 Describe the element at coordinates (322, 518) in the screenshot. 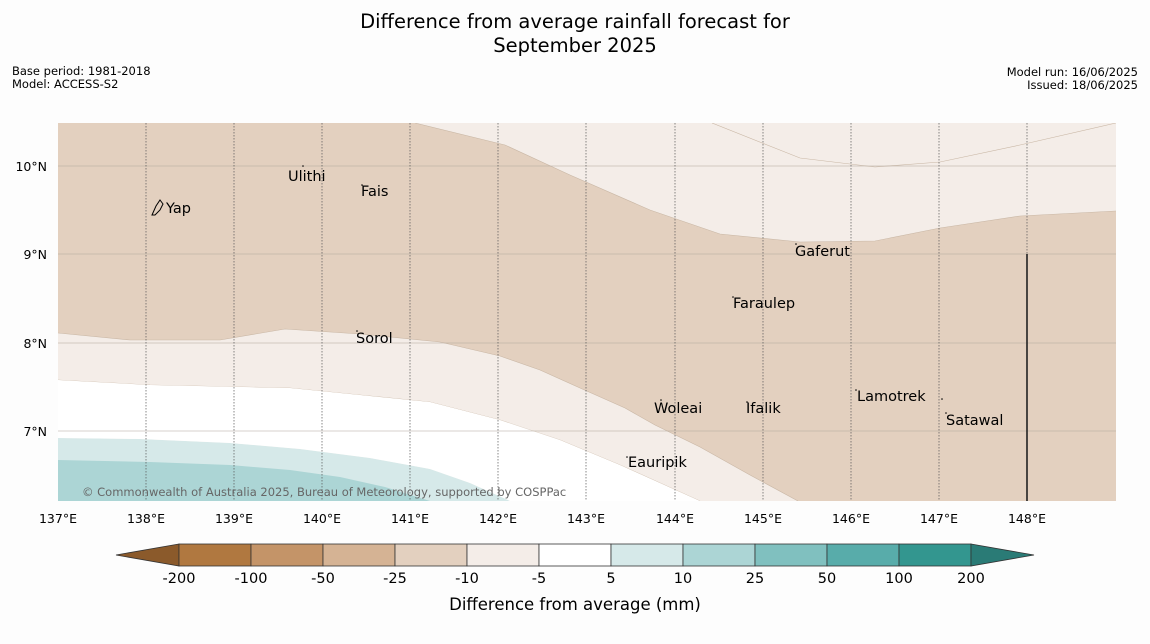

I see `lon-tick-140: 140°E` at that location.